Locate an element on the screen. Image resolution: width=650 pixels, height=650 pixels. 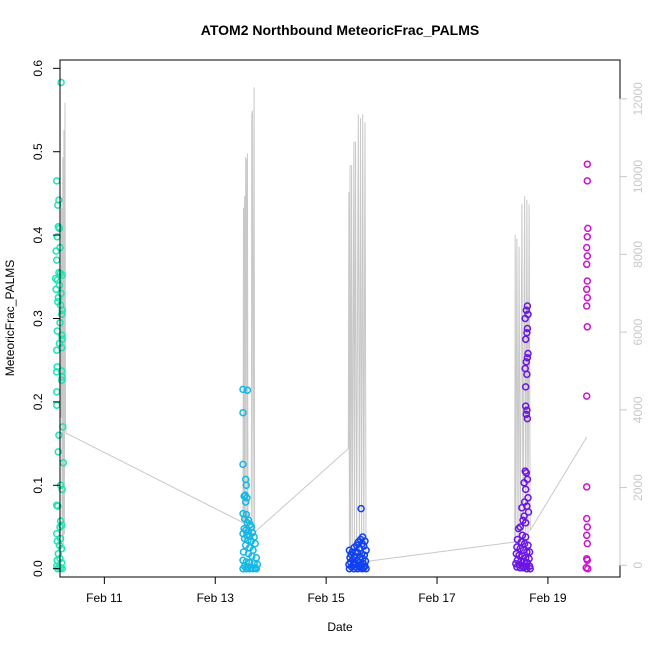
y-tick-label: 0.3 is located at coordinates (38, 318).